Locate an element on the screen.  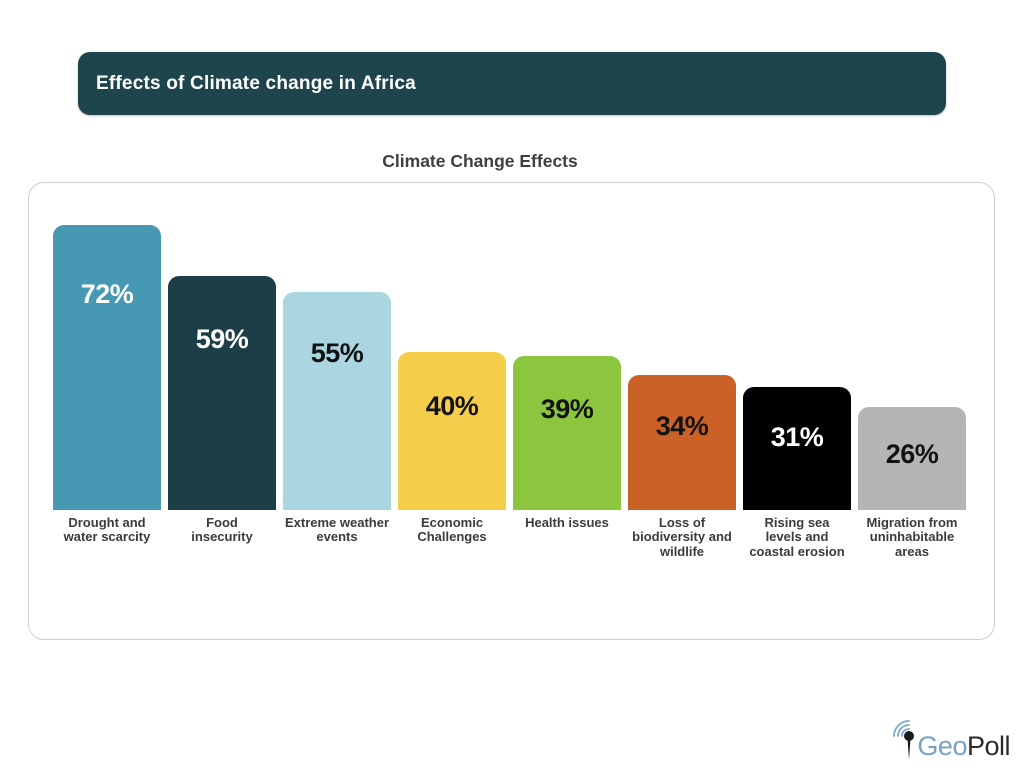
bar-value-label: 72% is located at coordinates (107, 294).